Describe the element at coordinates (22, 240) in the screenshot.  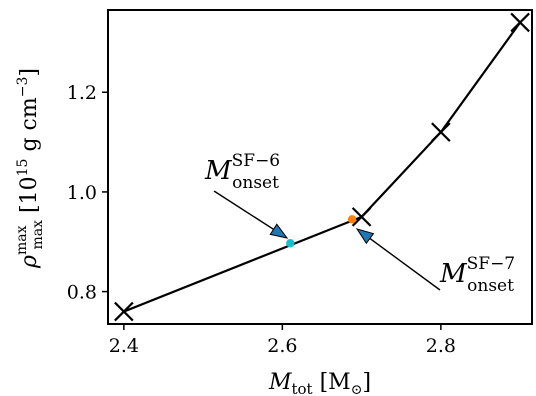
I see `y-axis-label-sup: max` at that location.